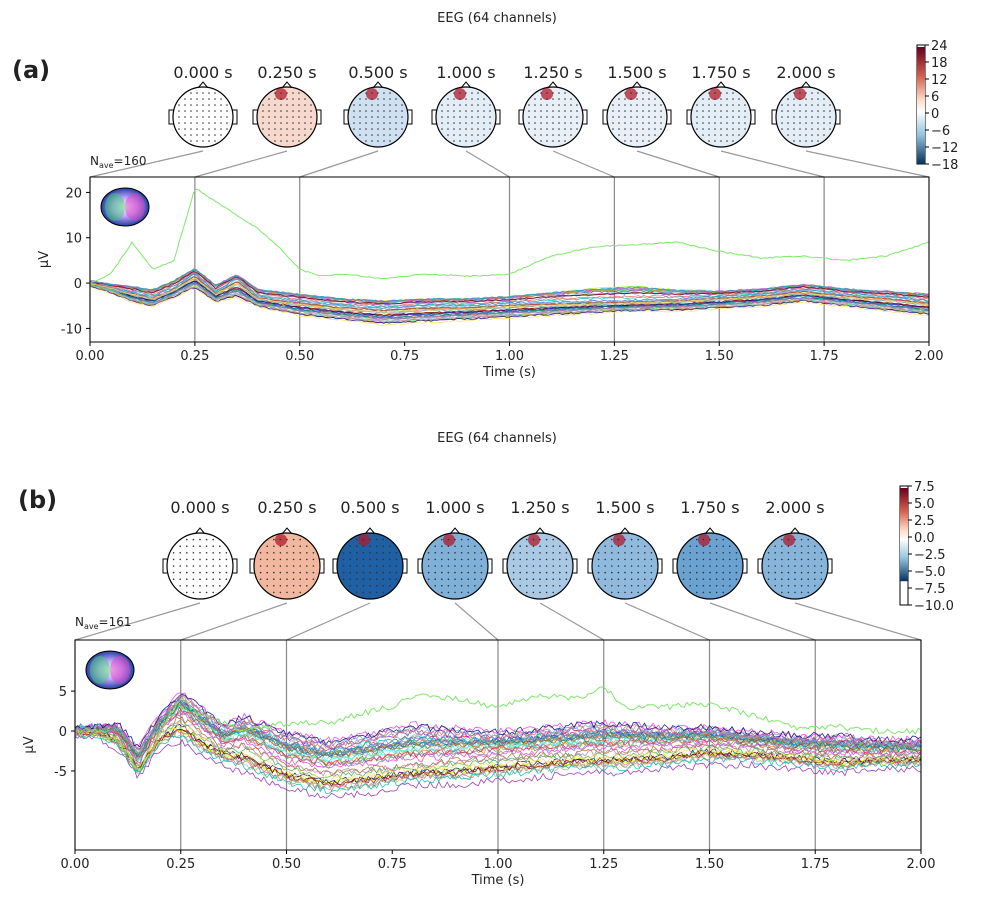 The width and height of the screenshot is (1000, 922). Describe the element at coordinates (509, 257) in the screenshot. I see `traces` at that location.